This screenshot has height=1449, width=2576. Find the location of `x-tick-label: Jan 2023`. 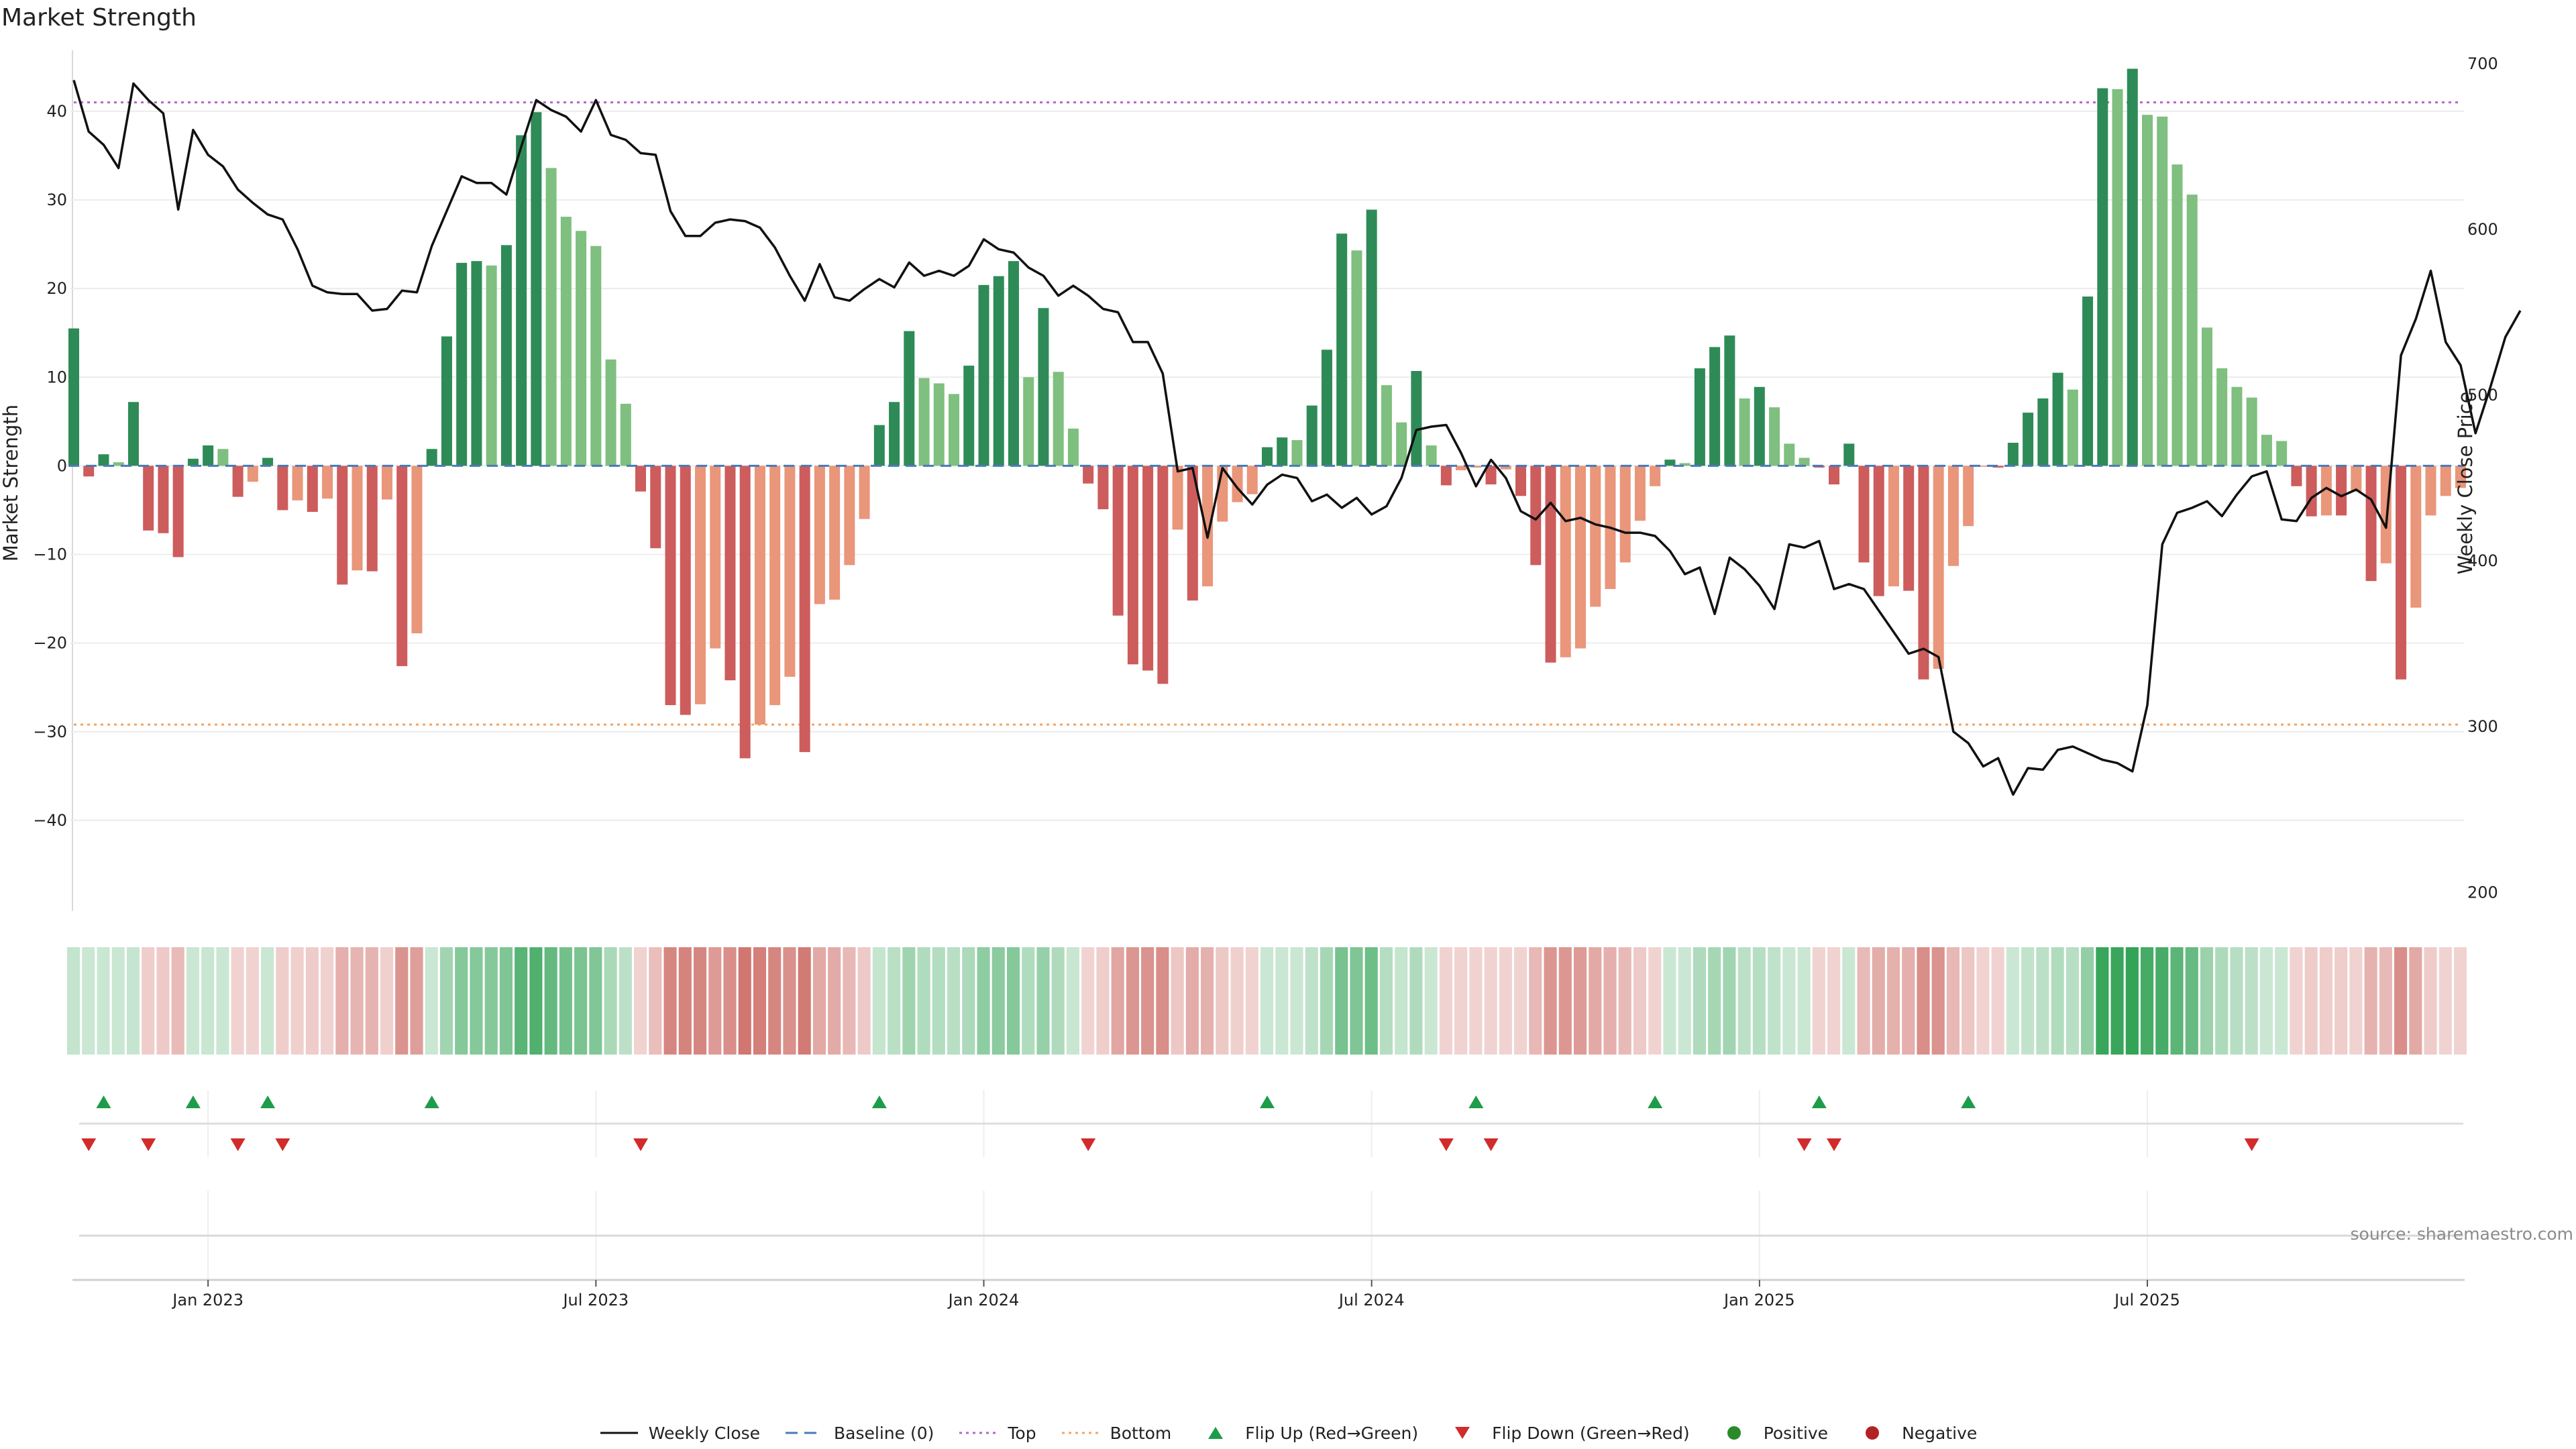

x-tick-label: Jan 2023 is located at coordinates (207, 1300).